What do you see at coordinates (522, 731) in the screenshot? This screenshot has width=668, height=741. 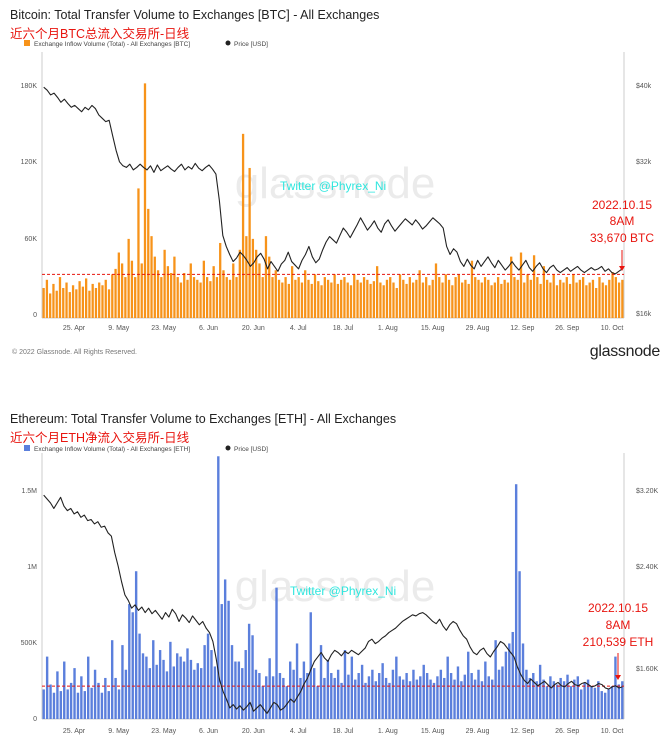 I see `x-tick-label: 12. Sep` at bounding box center [522, 731].